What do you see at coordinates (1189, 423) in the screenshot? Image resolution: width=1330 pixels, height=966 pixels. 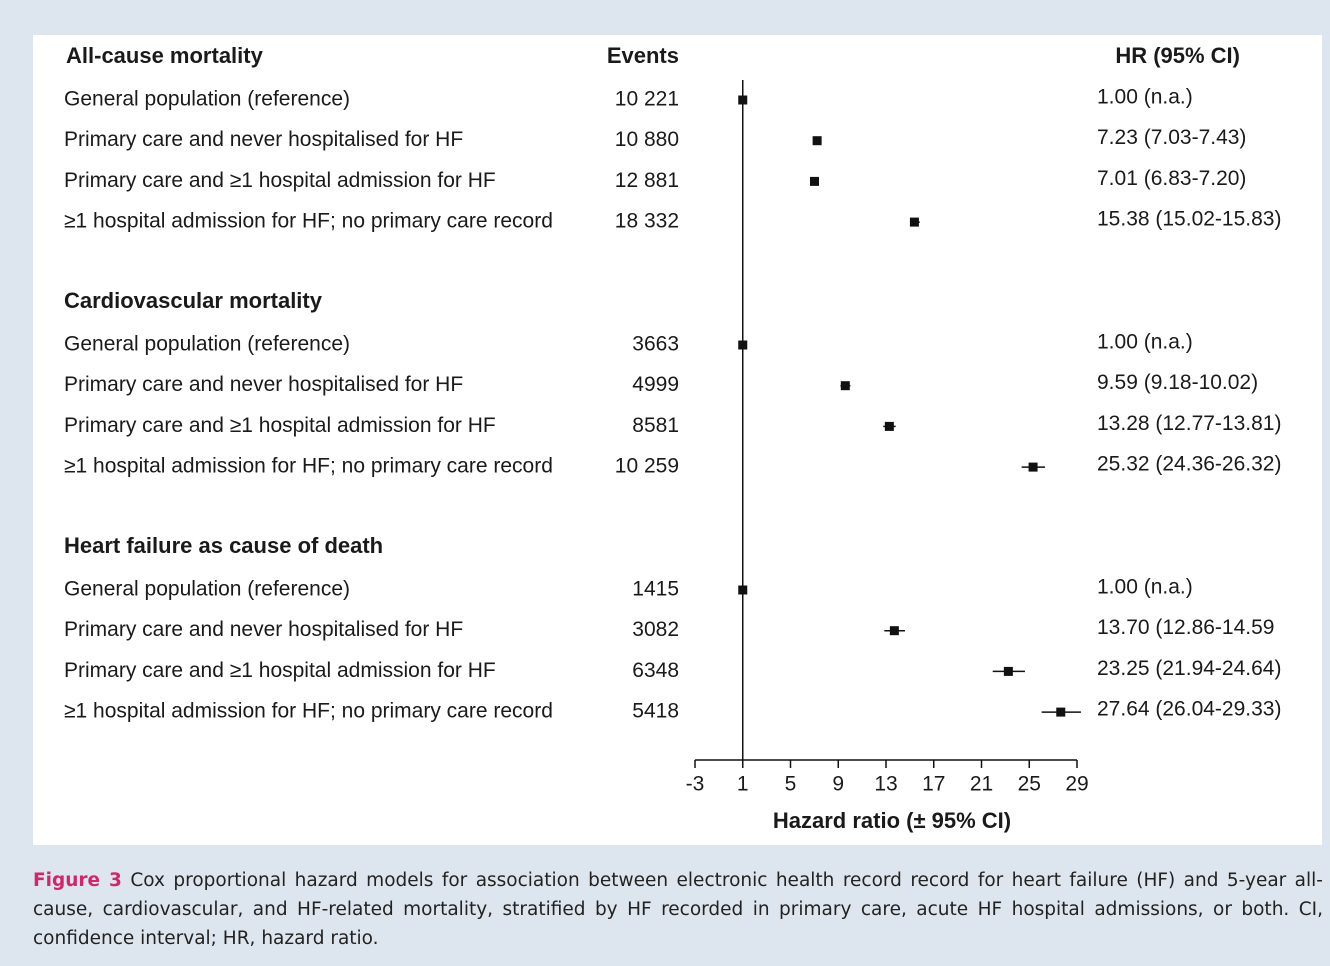 I see `hr-label: 13.28 (12.77-13.81)` at bounding box center [1189, 423].